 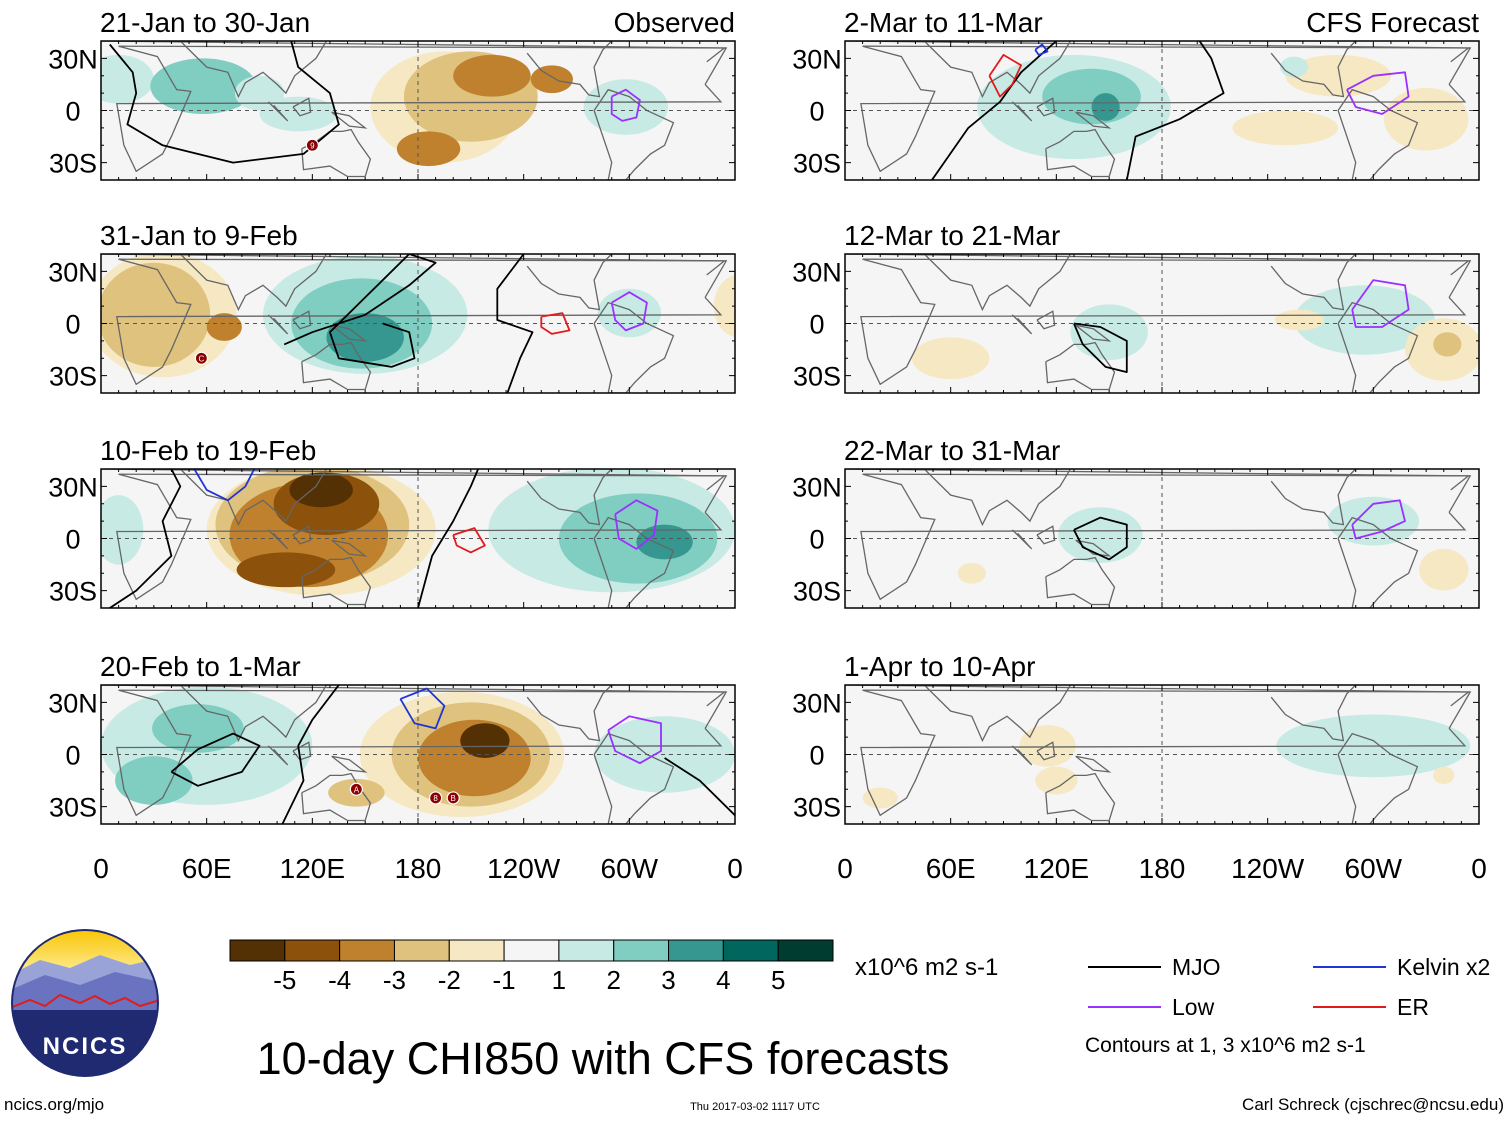 I want to click on colorbar-tick-label: 3, so click(x=668, y=980).